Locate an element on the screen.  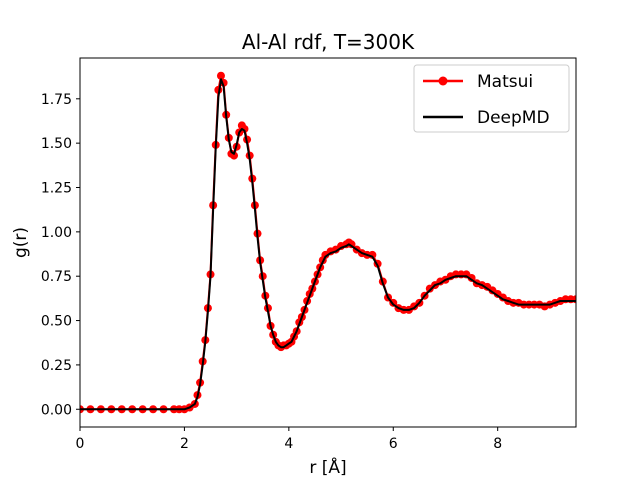
legend: Matsui DeepMD is located at coordinates (491, 98).